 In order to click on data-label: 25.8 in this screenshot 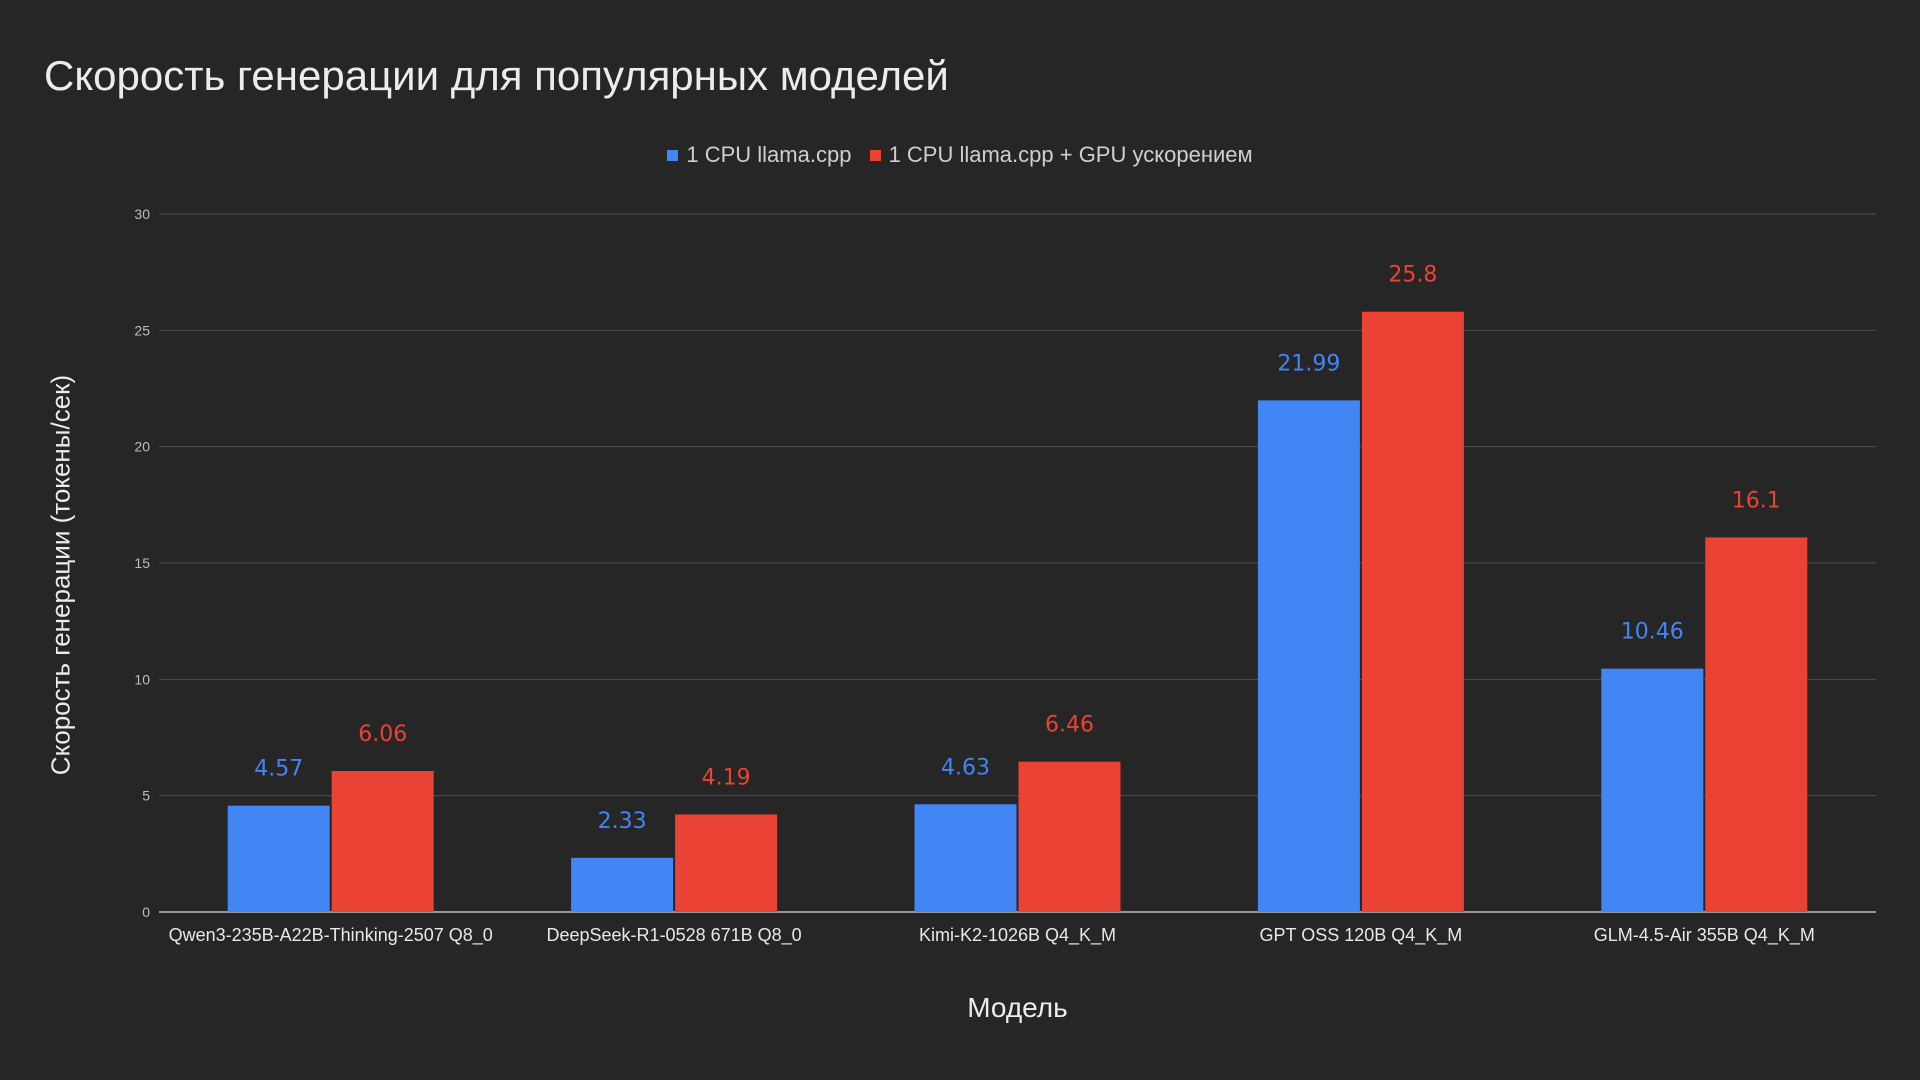, I will do `click(1412, 275)`.